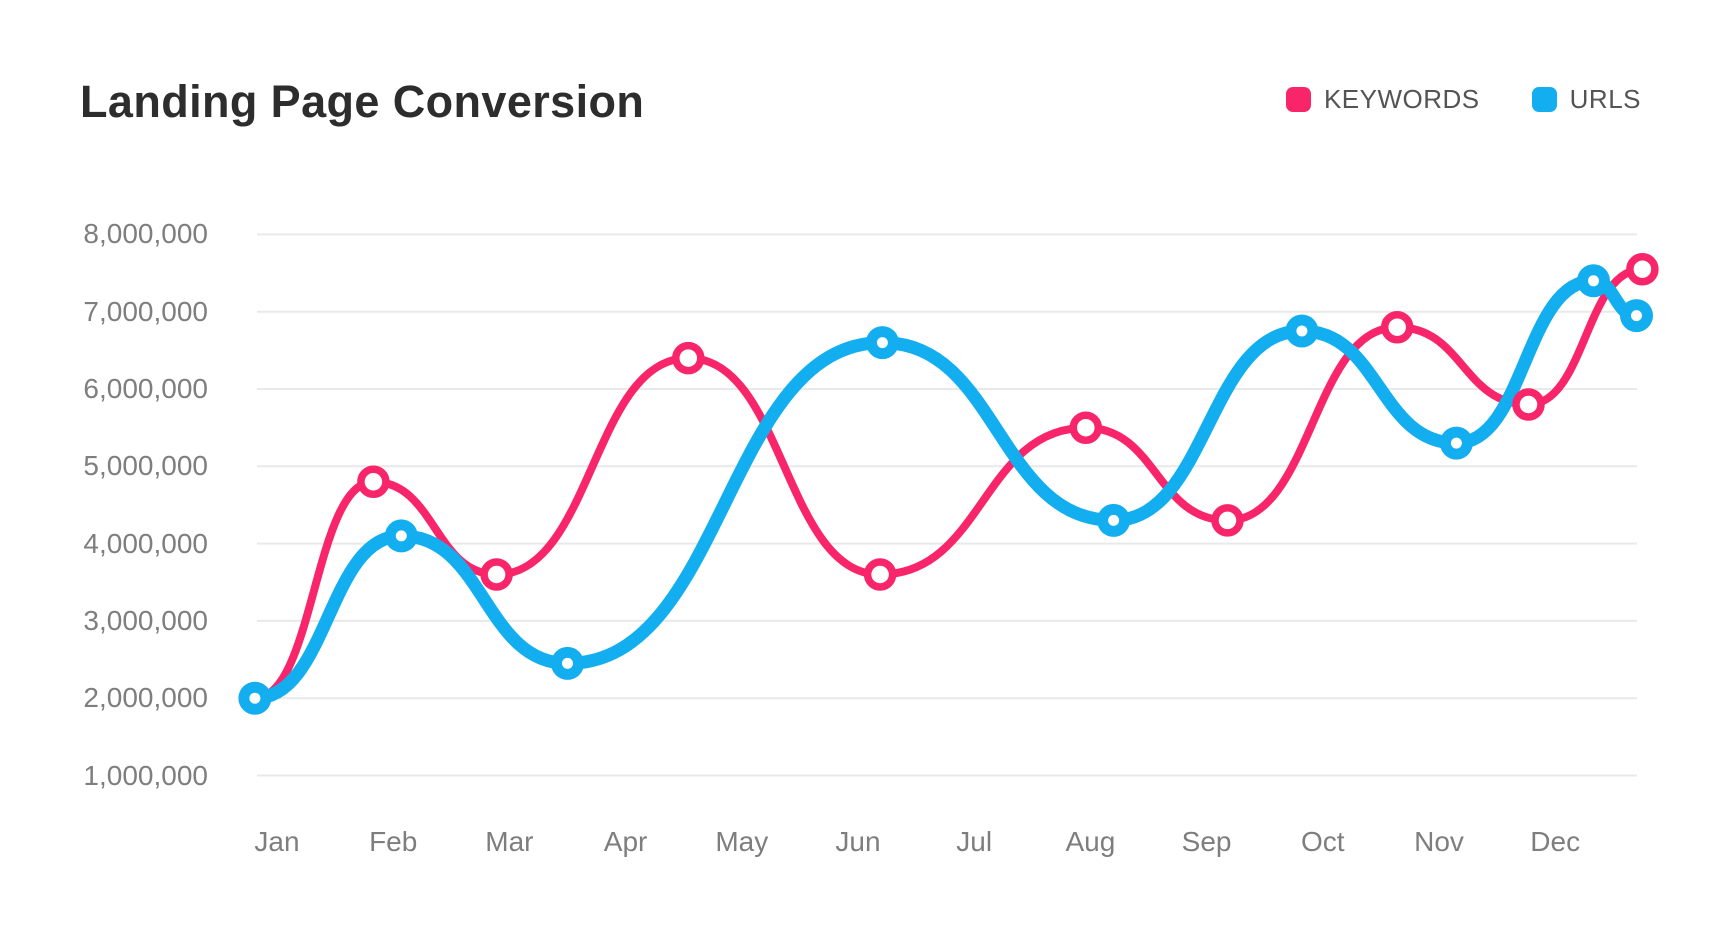 This screenshot has width=1731, height=941. What do you see at coordinates (1544, 99) in the screenshot?
I see `urls-swatch-icon` at bounding box center [1544, 99].